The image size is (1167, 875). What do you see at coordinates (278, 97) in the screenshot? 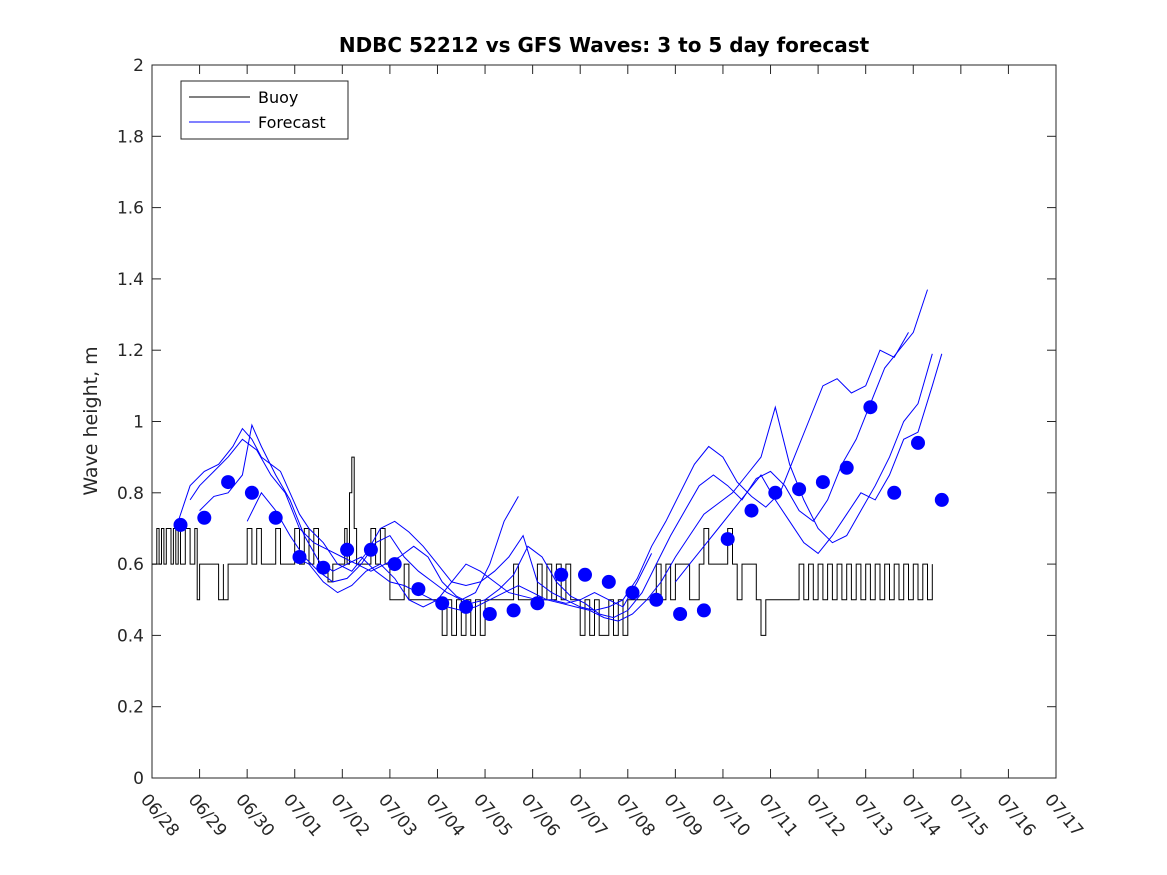
I see `legend-buoy-label: Buoy` at bounding box center [278, 97].